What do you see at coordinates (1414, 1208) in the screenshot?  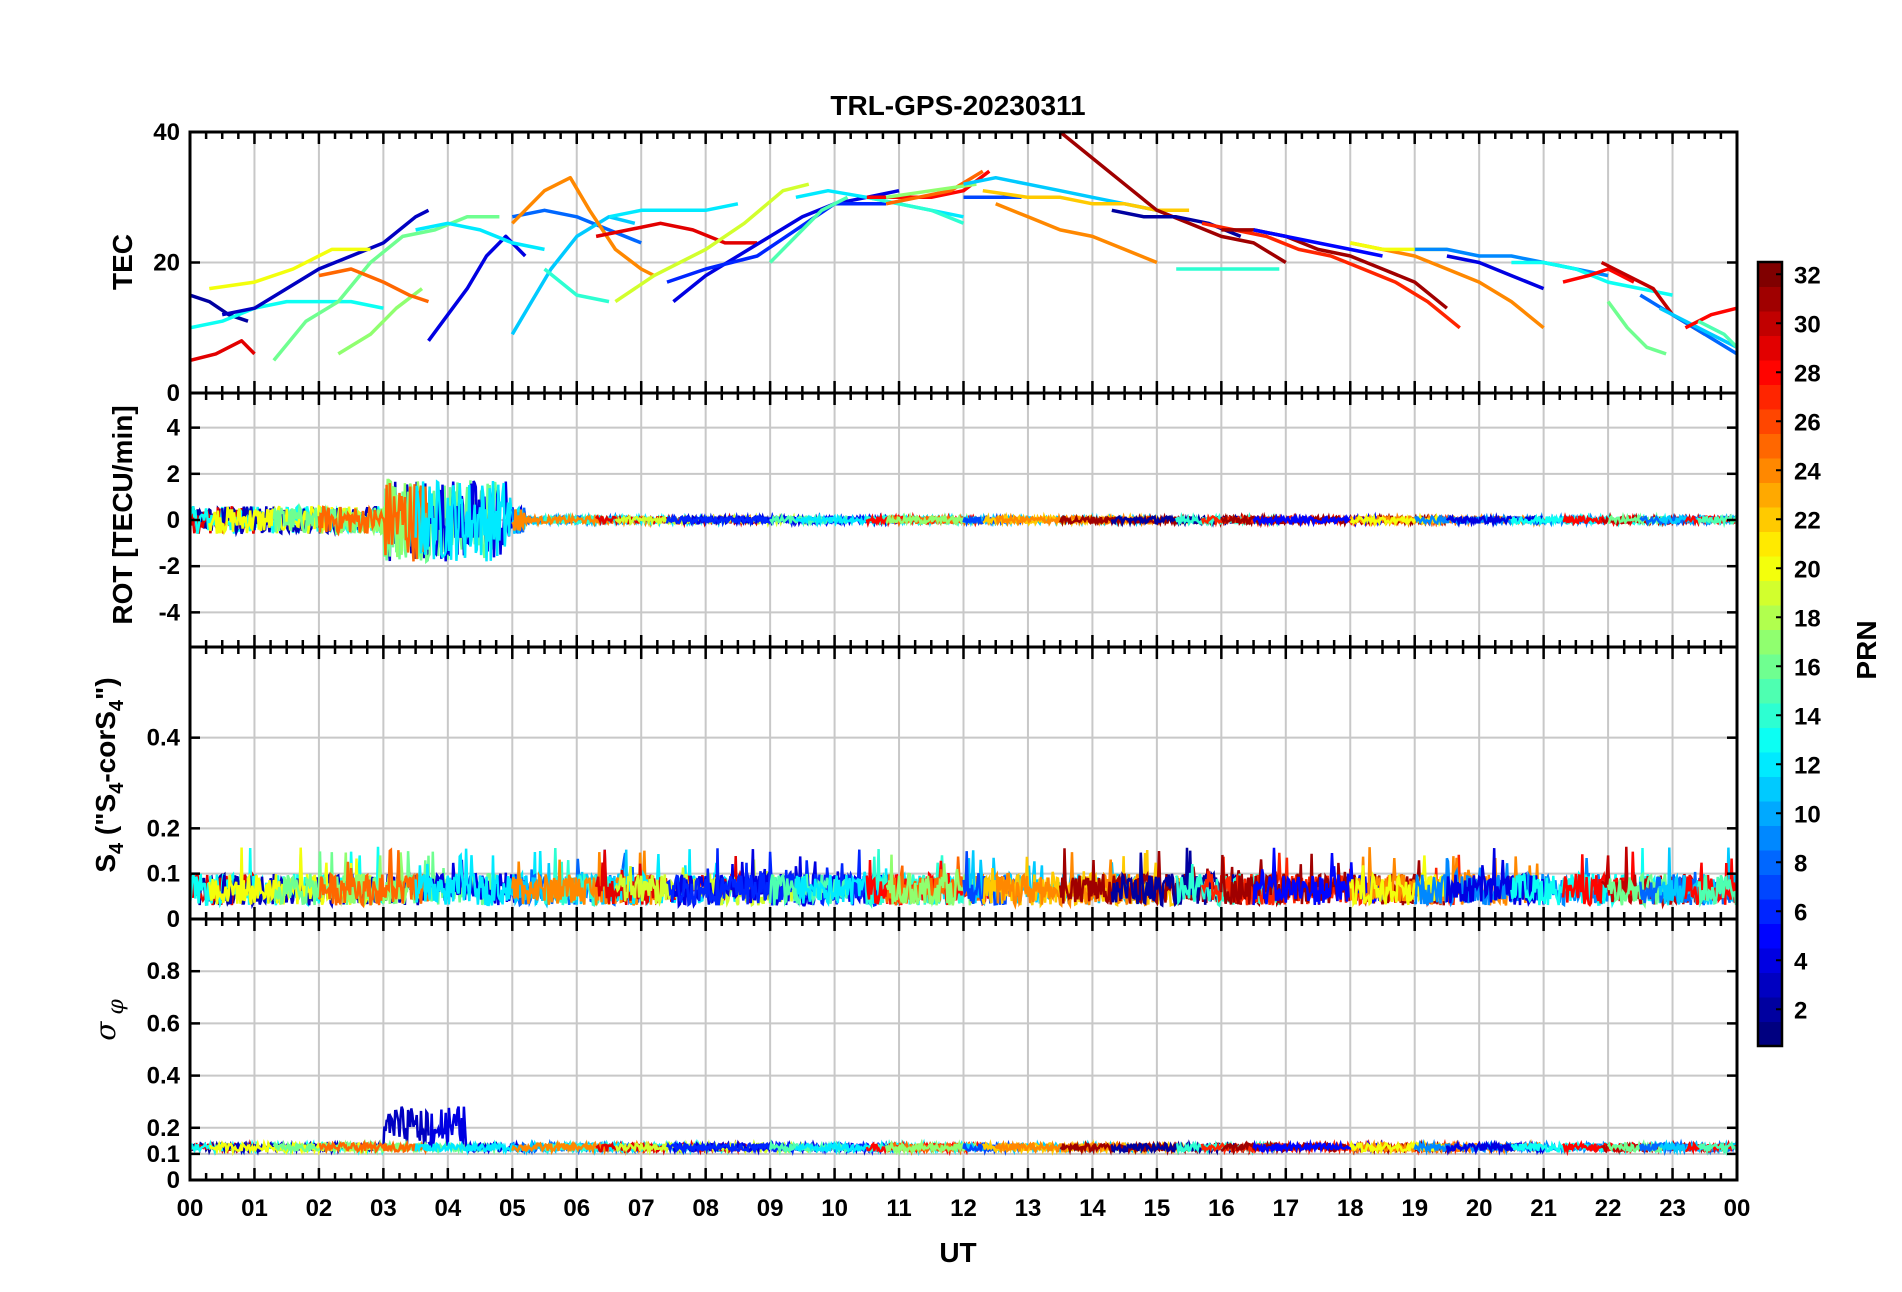 I see `x-tick-label: 19` at bounding box center [1414, 1208].